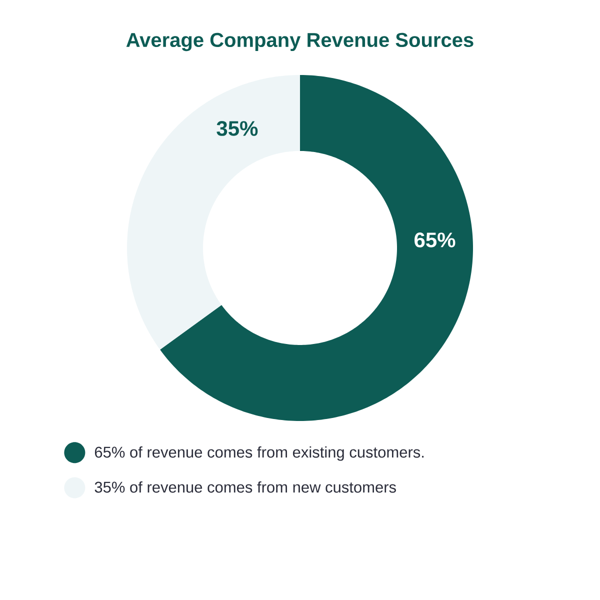  Describe the element at coordinates (435, 240) in the screenshot. I see `data-label: 65%` at that location.